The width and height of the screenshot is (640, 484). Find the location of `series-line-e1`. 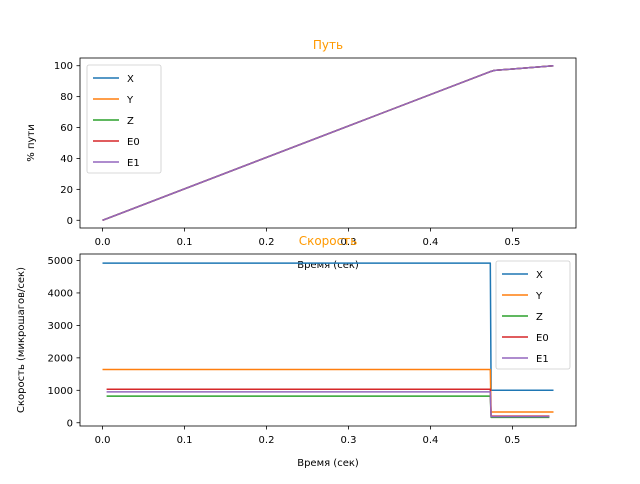

series-line-e1 is located at coordinates (328, 404).